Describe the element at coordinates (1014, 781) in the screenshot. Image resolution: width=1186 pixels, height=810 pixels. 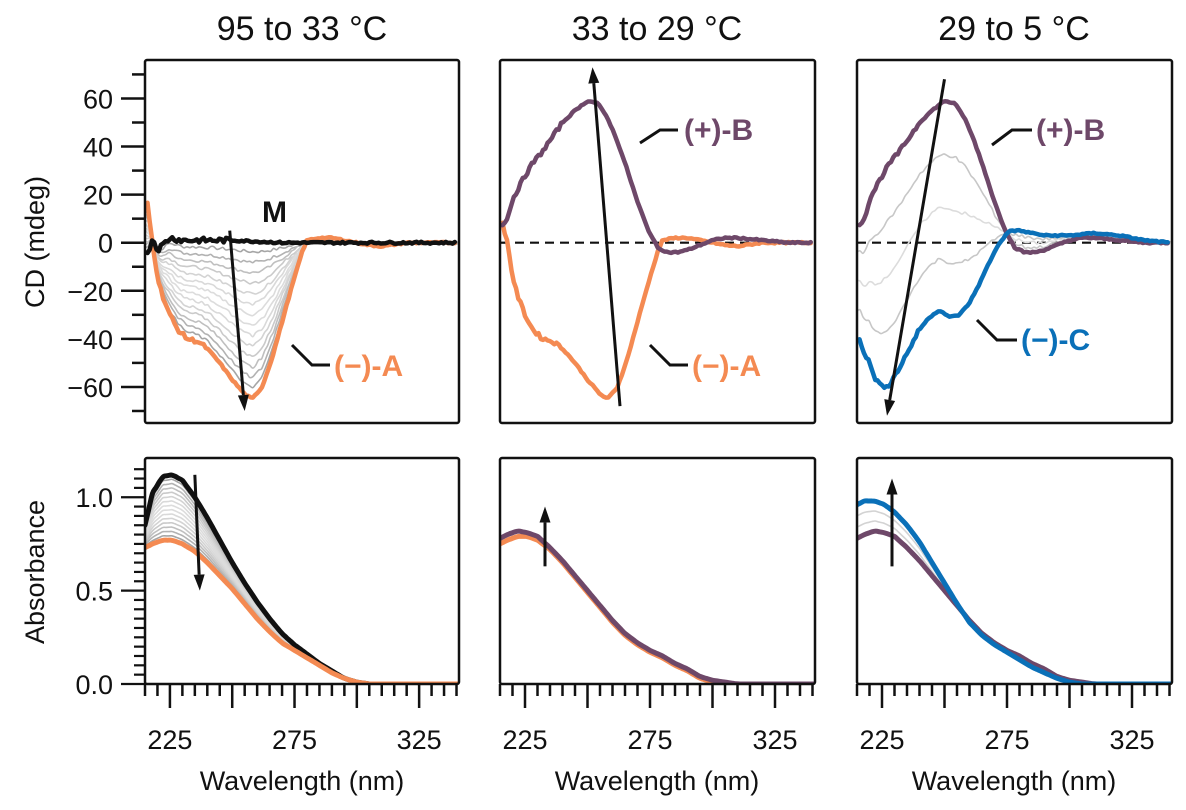
I see `x-axis-label-3: Wavelength (nm)` at that location.